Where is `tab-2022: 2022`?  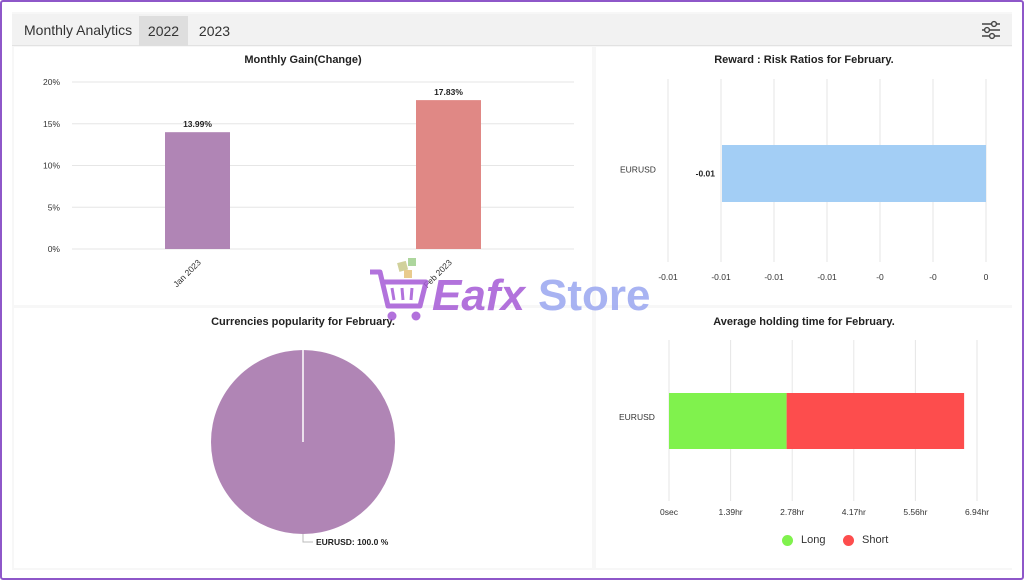
tab-2022: 2022 is located at coordinates (163, 31).